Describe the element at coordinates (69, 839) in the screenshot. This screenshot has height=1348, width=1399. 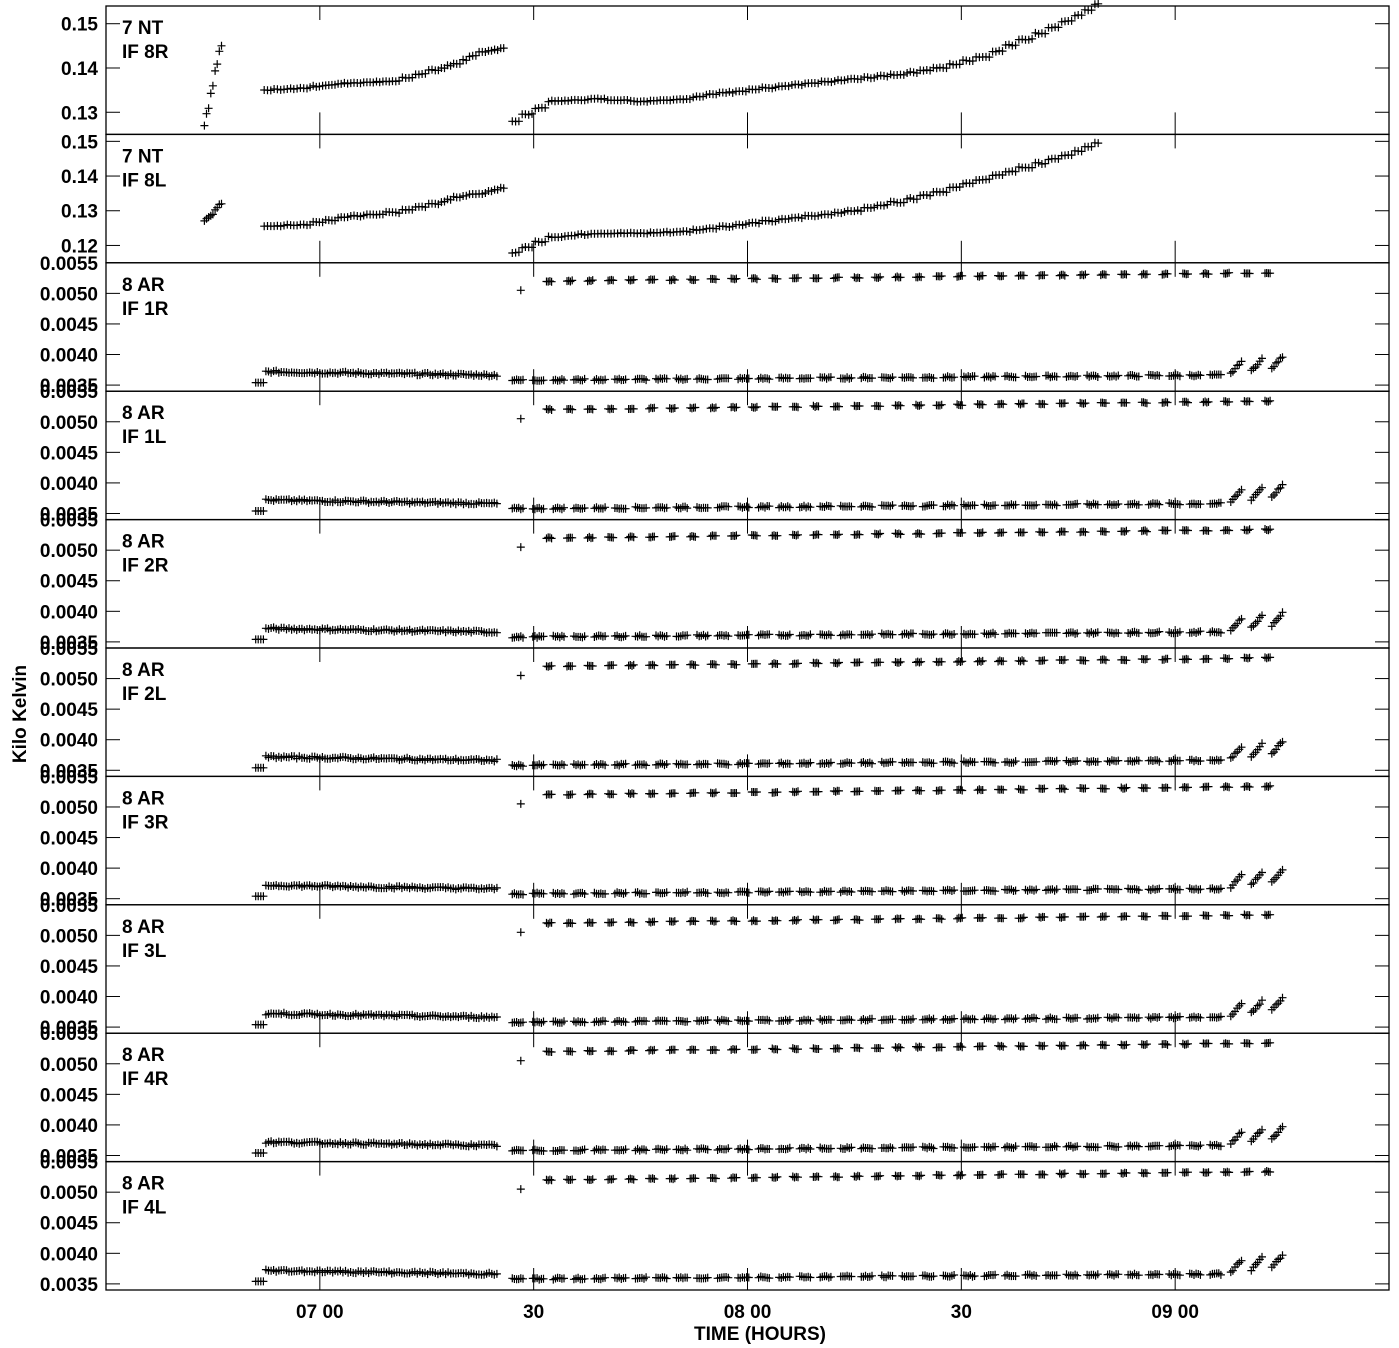
I see `y-tick-label: 0.0045` at that location.